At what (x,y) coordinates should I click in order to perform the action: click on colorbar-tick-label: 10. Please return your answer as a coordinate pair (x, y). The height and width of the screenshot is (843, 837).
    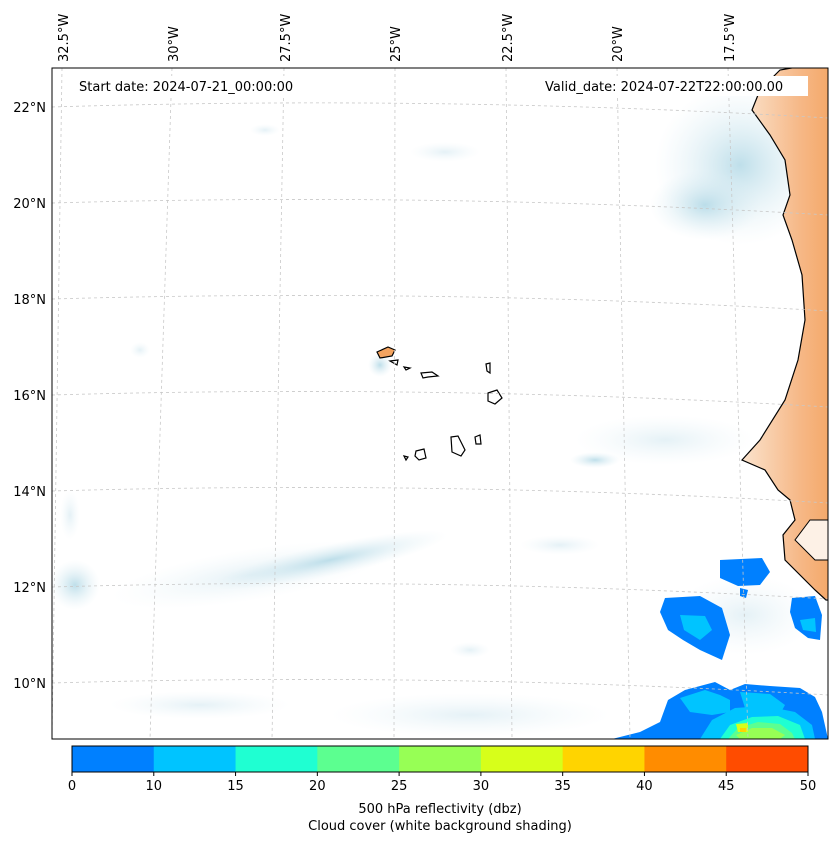
    Looking at the image, I should click on (154, 786).